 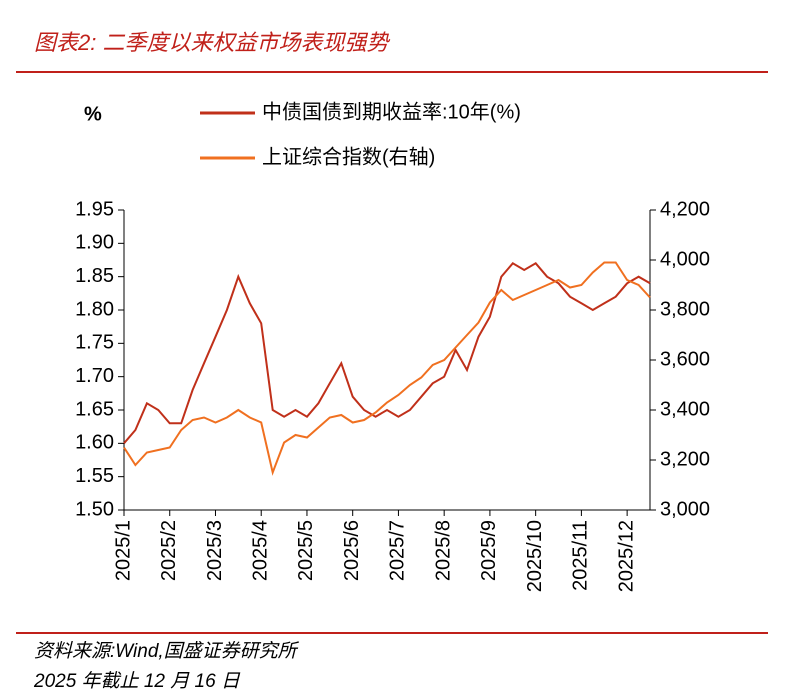 What do you see at coordinates (94, 243) in the screenshot?
I see `y-tick-label: 1.90` at bounding box center [94, 243].